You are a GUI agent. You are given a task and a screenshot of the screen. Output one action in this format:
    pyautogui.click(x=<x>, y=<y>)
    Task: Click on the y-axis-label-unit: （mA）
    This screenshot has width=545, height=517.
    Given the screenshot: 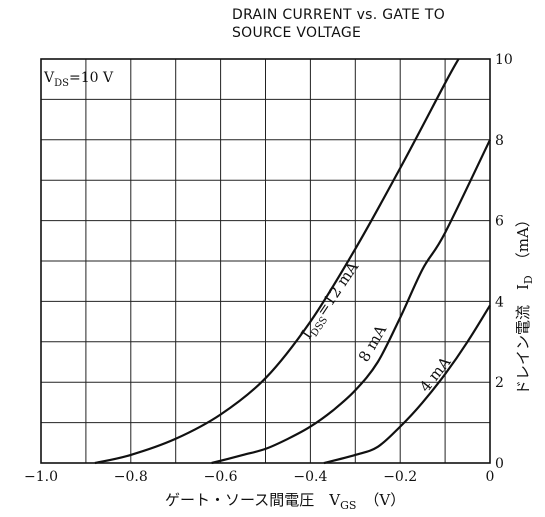 What is the action you would take?
    pyautogui.click(x=523, y=239)
    